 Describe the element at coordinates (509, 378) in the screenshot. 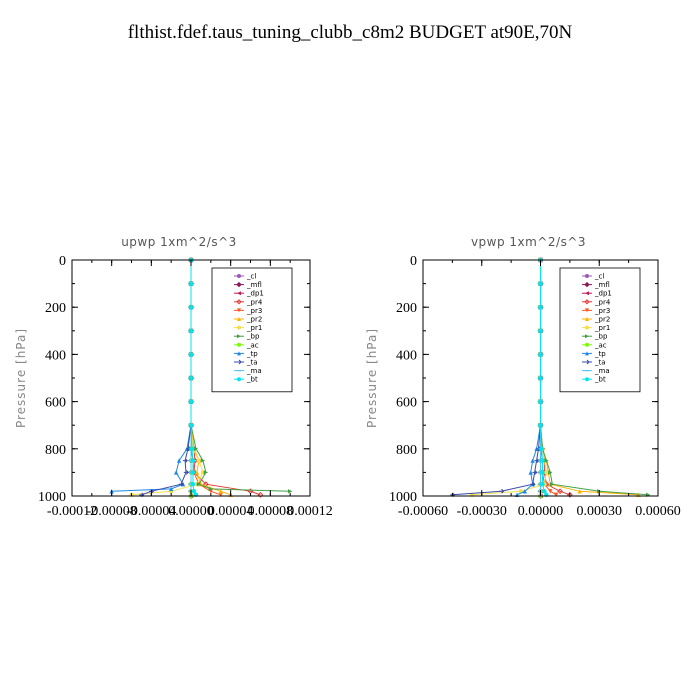

I see `series-line-pr1` at that location.